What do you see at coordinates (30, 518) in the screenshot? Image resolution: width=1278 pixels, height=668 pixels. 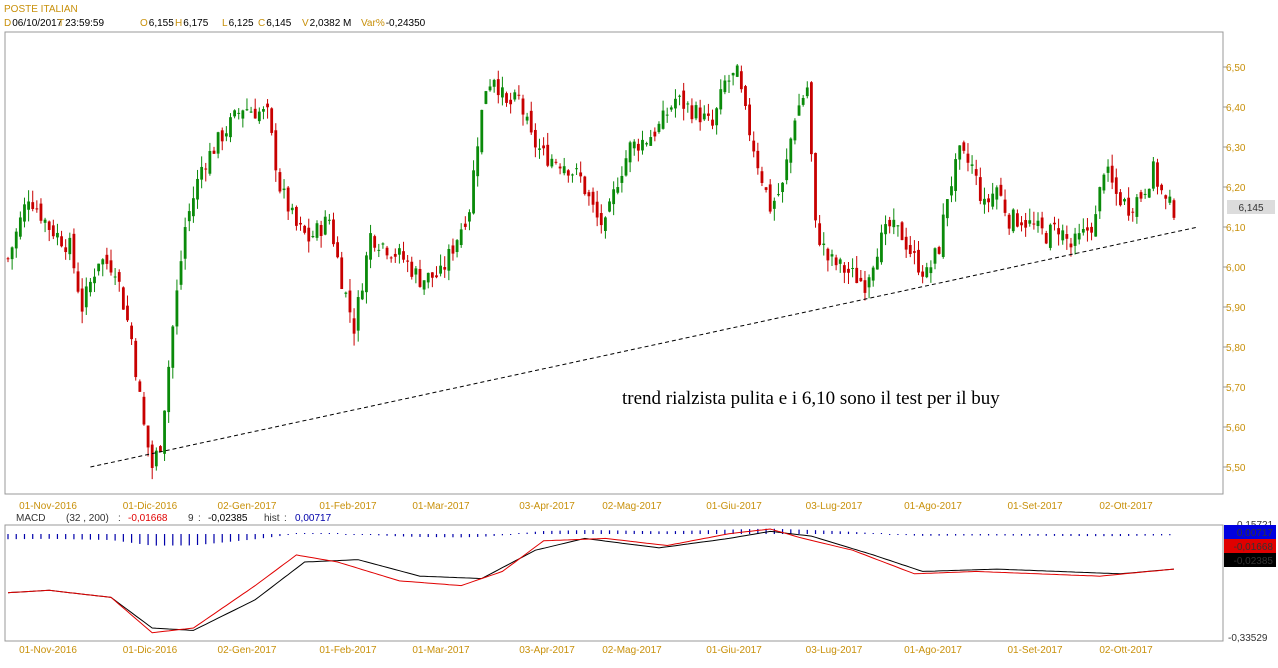 I see `macd-title: MACD` at bounding box center [30, 518].